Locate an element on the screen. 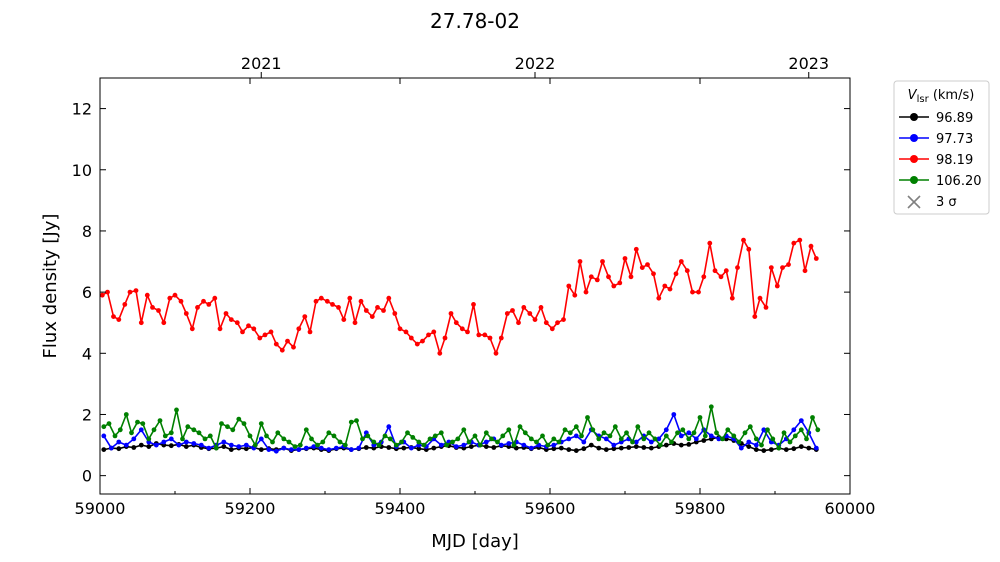 The image size is (1000, 562). legend-entry: 98.19 is located at coordinates (936, 160).